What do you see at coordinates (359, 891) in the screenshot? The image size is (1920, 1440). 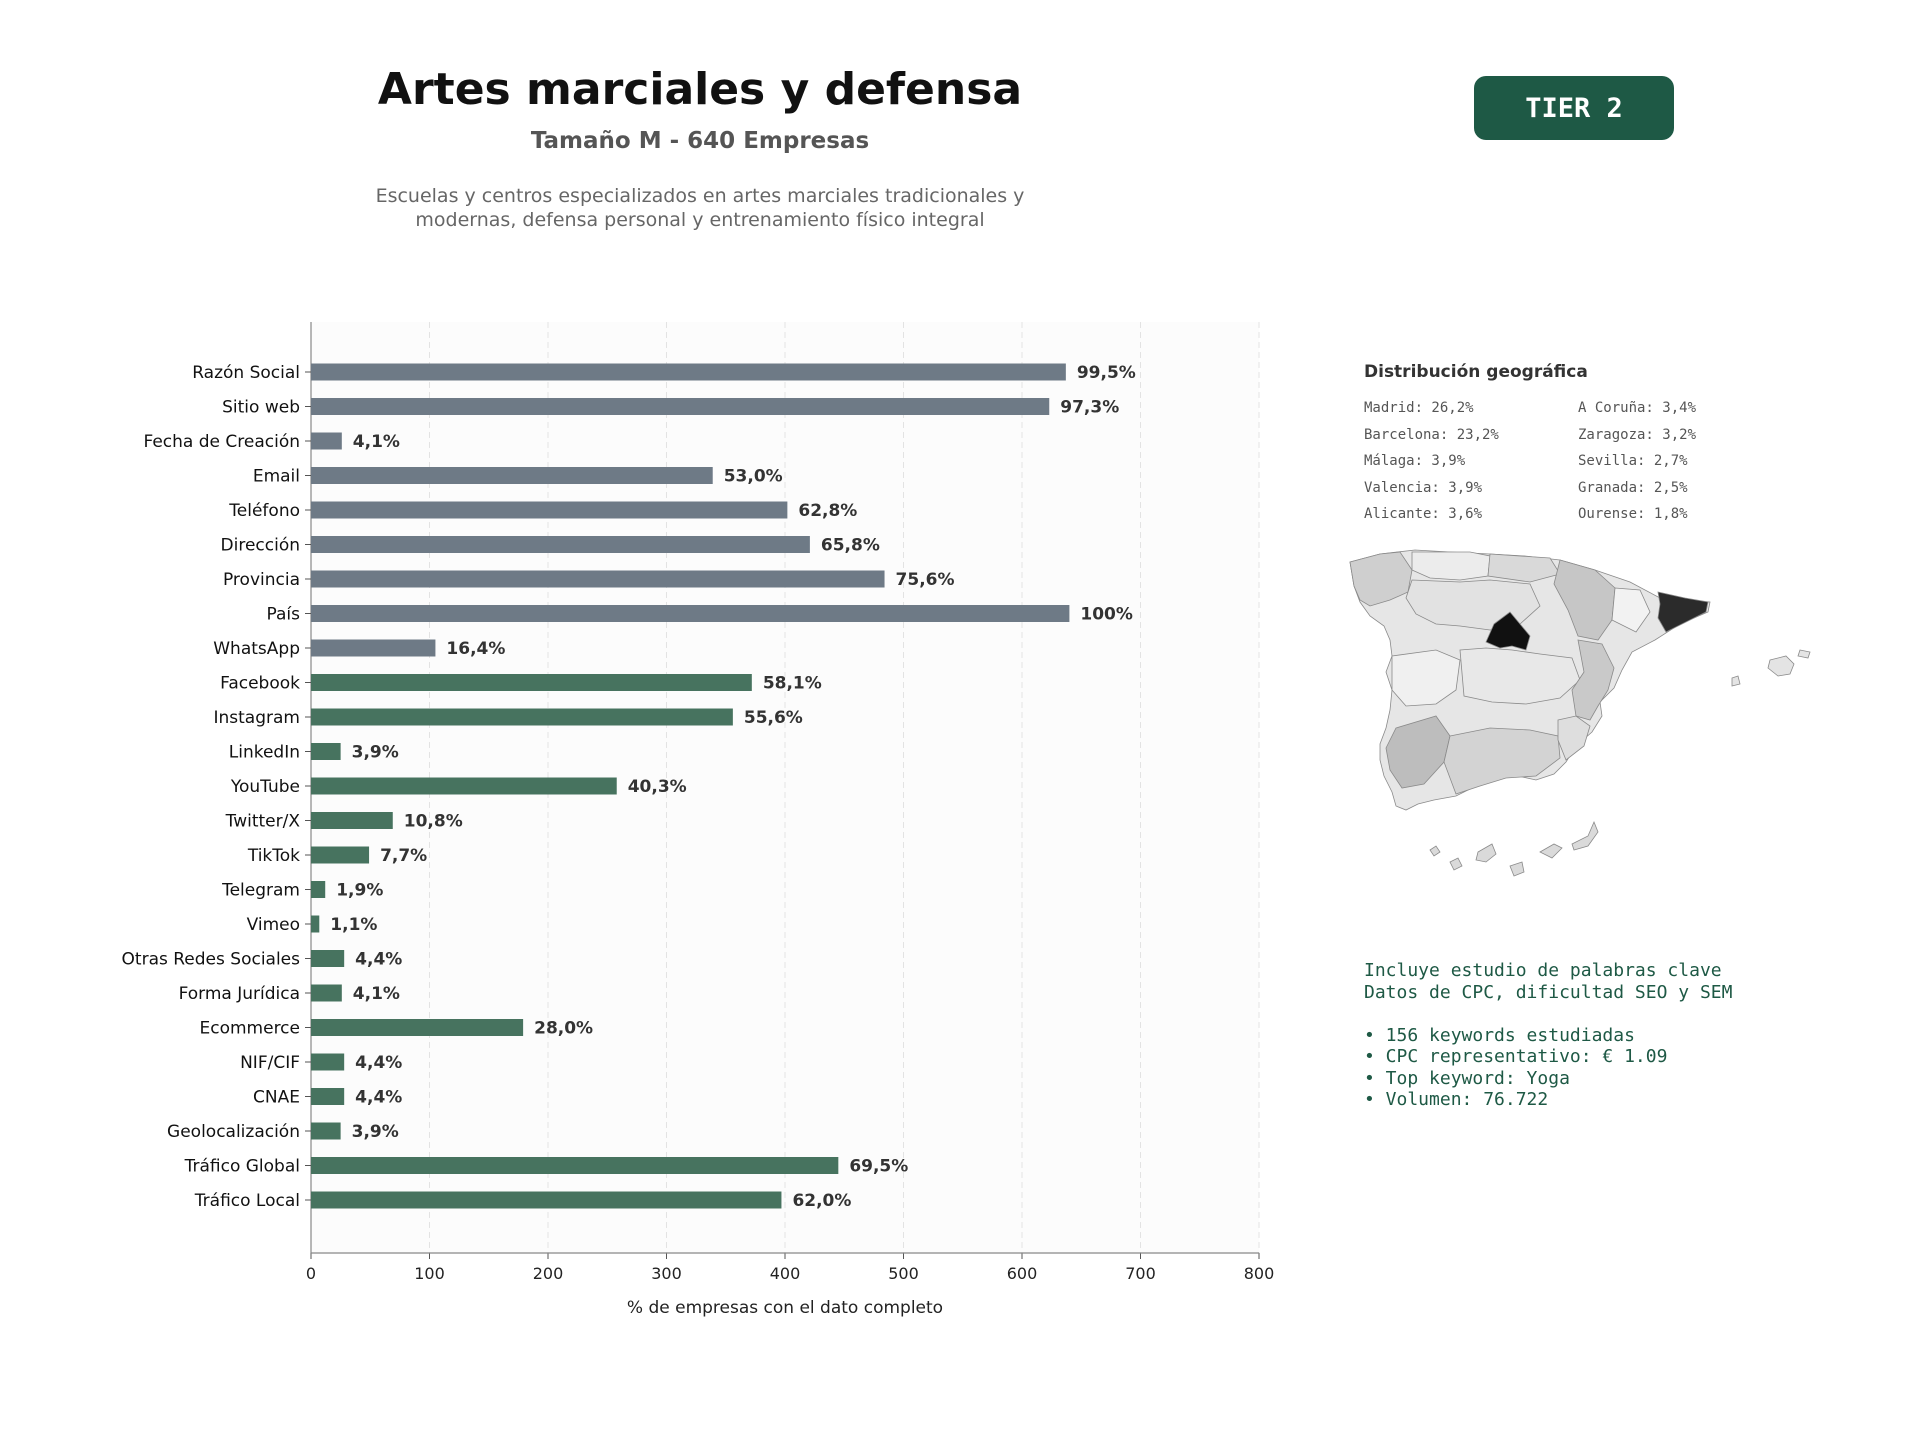 I see `data-label: 1,9%` at bounding box center [359, 891].